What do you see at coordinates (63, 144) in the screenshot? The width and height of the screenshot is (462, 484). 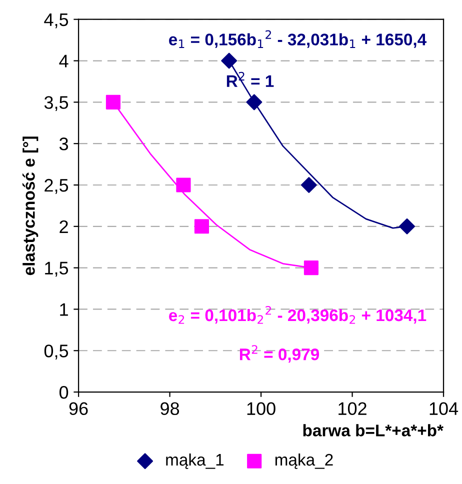 I see `y-tick-label: 3` at bounding box center [63, 144].